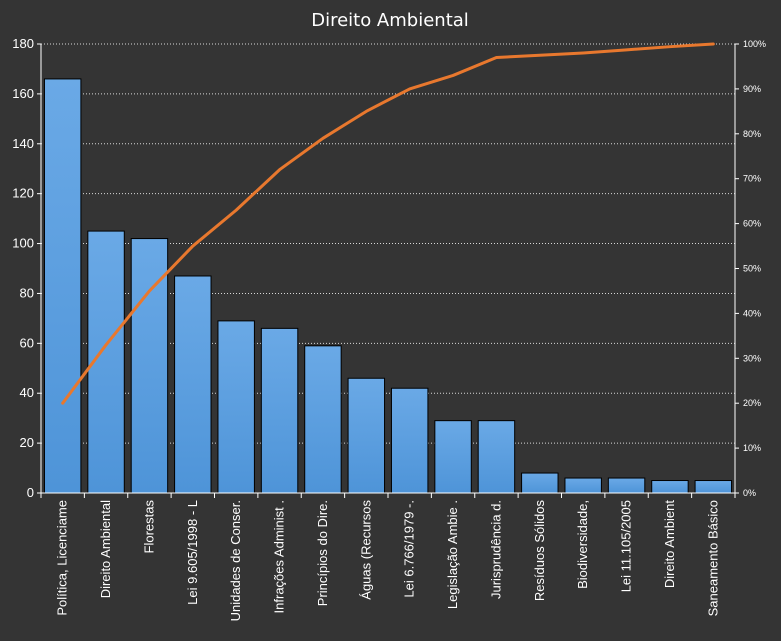  Describe the element at coordinates (752, 89) in the screenshot. I see `y2-tick-label-9: 90%` at that location.